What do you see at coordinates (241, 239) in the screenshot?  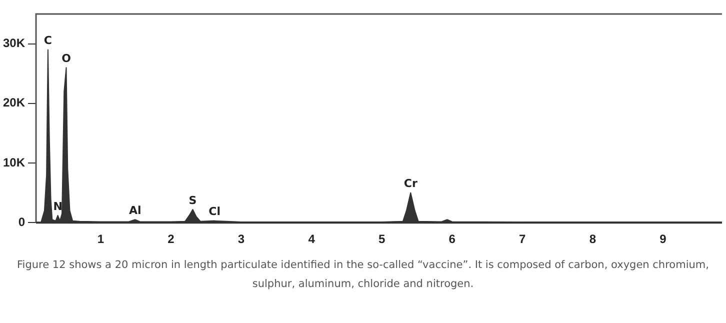 I see `x-tick-label: 3` at bounding box center [241, 239].